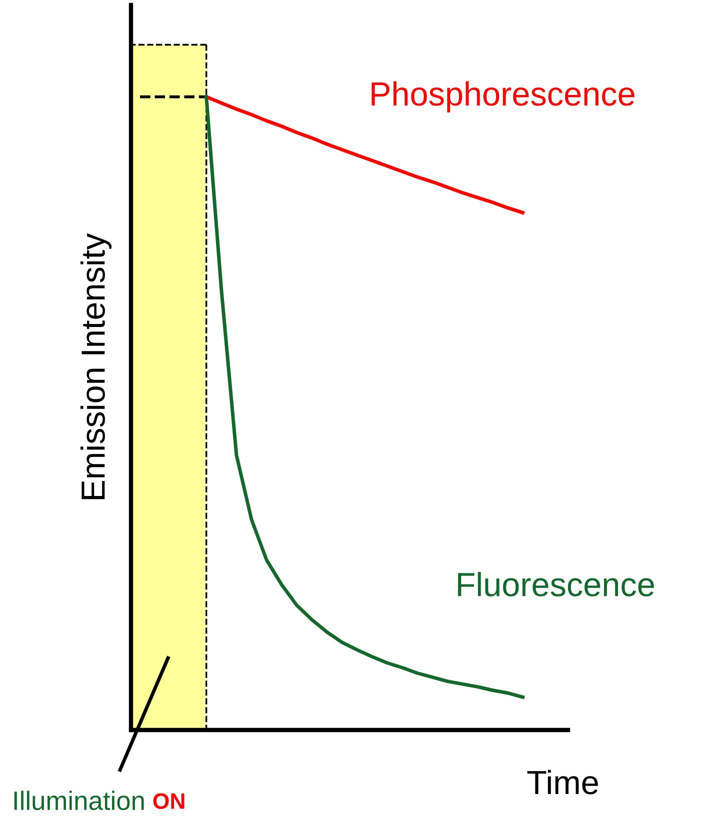  I want to click on y-axis-title: Emission Intensity, so click(96, 366).